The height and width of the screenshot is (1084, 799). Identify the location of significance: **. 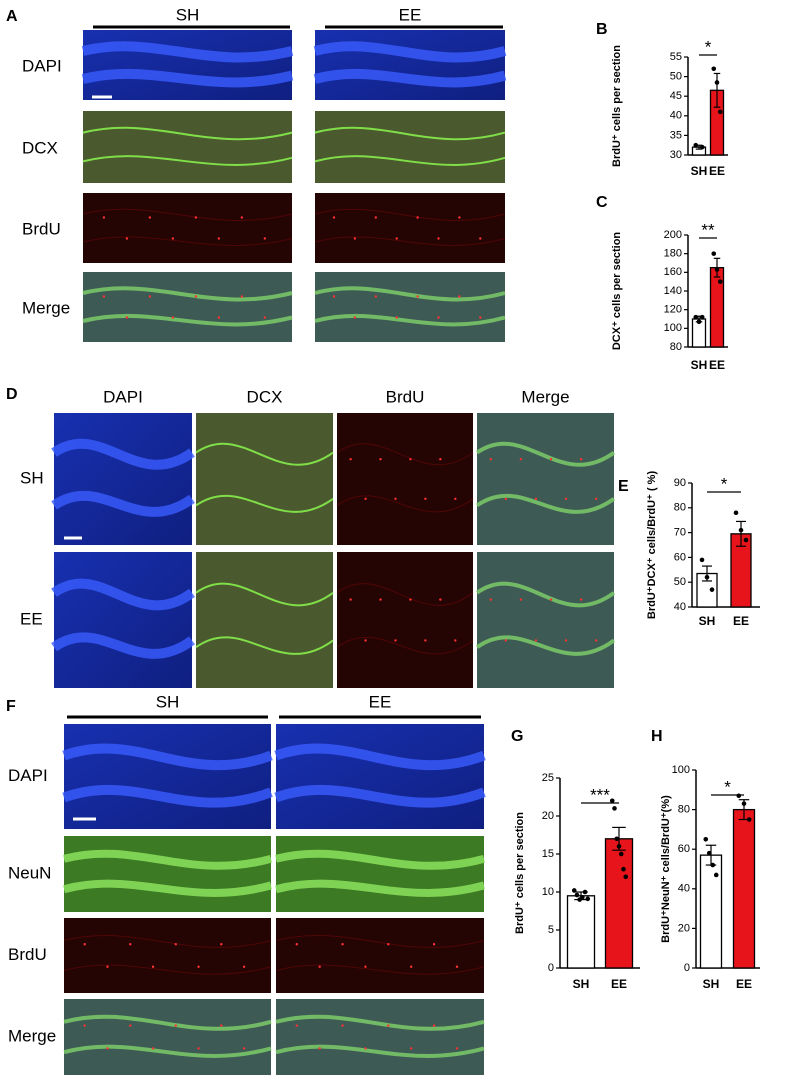
(708, 229).